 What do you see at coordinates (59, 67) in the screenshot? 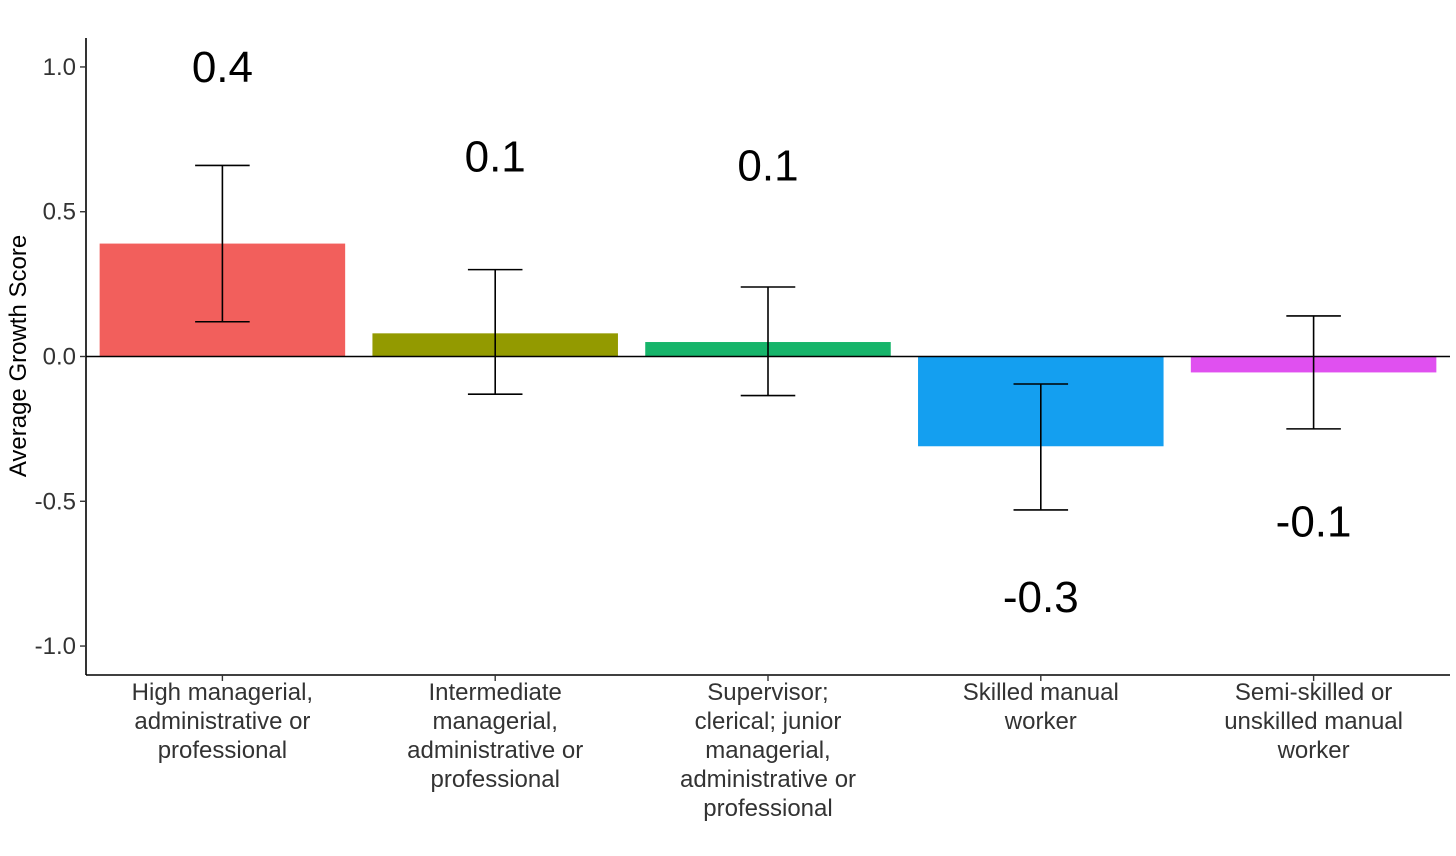
I see `y-tick-label: 1.0` at bounding box center [59, 67].